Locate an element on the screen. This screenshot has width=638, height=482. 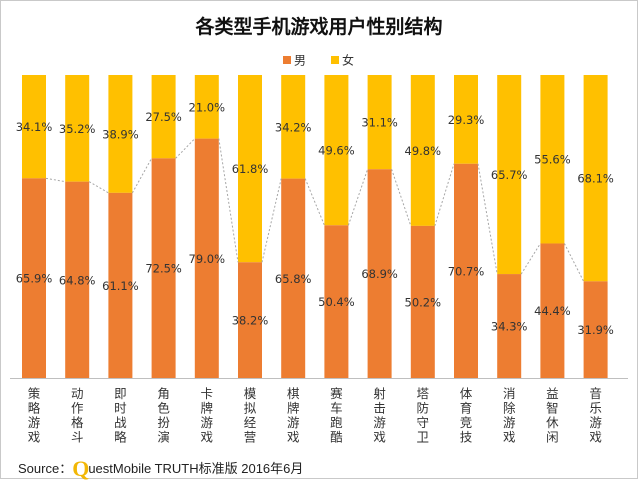
data-label-male: 50.2% is located at coordinates (423, 302).